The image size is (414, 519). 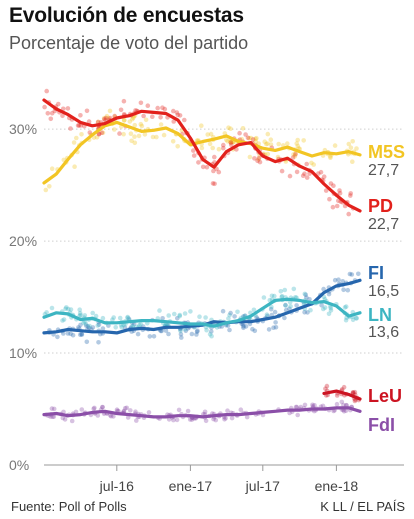 I want to click on poll-dot-leu, so click(x=337, y=395).